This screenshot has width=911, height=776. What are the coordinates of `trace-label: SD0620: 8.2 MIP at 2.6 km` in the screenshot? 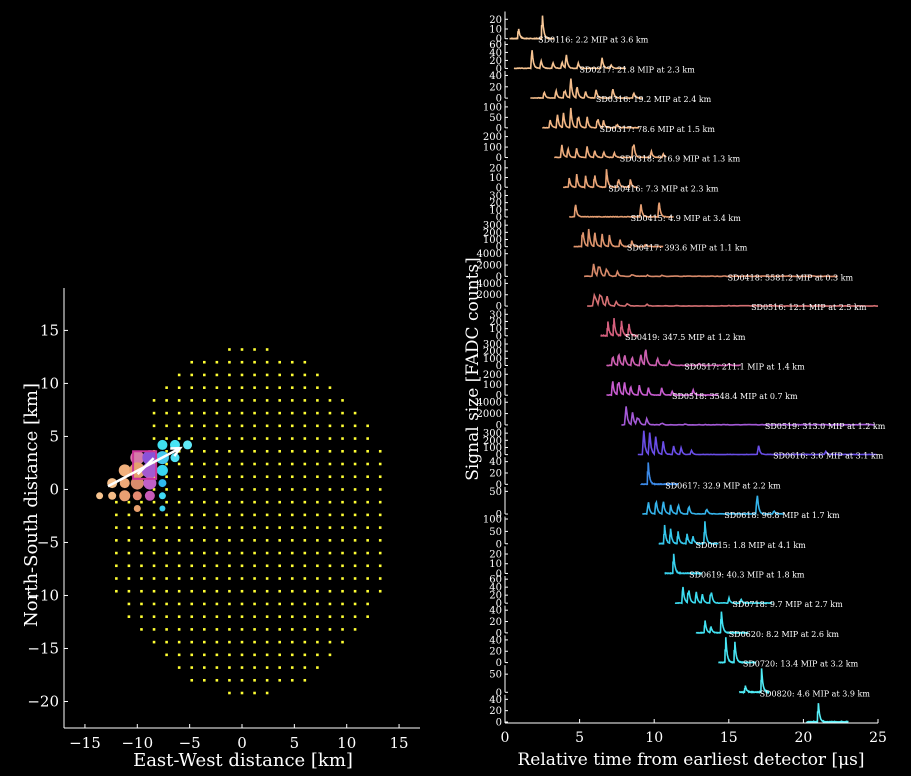 It's located at (784, 634).